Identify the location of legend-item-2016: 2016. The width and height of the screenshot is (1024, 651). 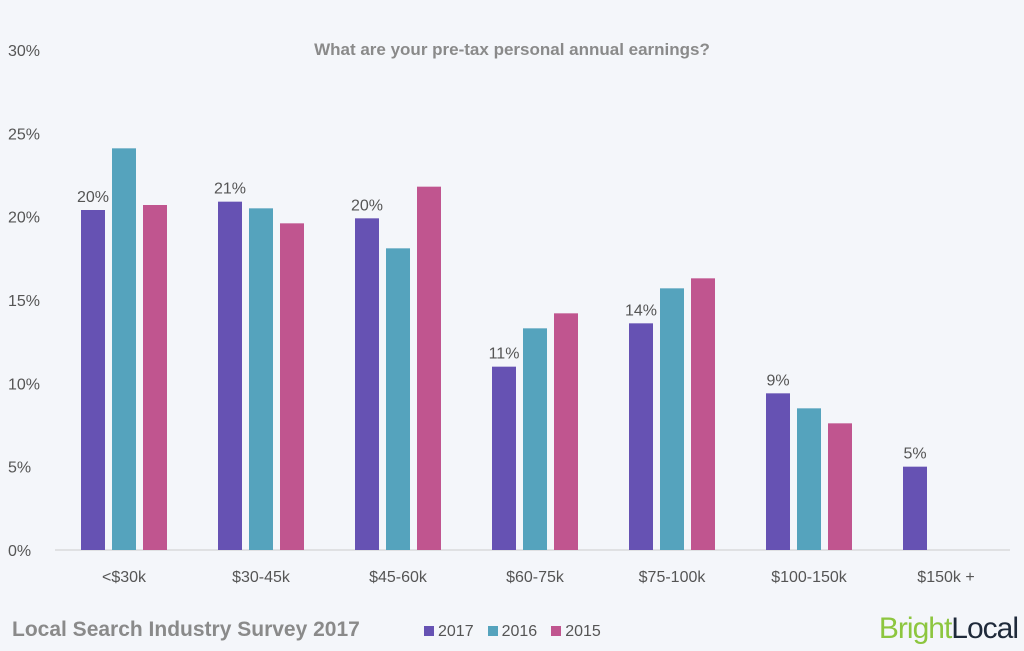
(512, 632).